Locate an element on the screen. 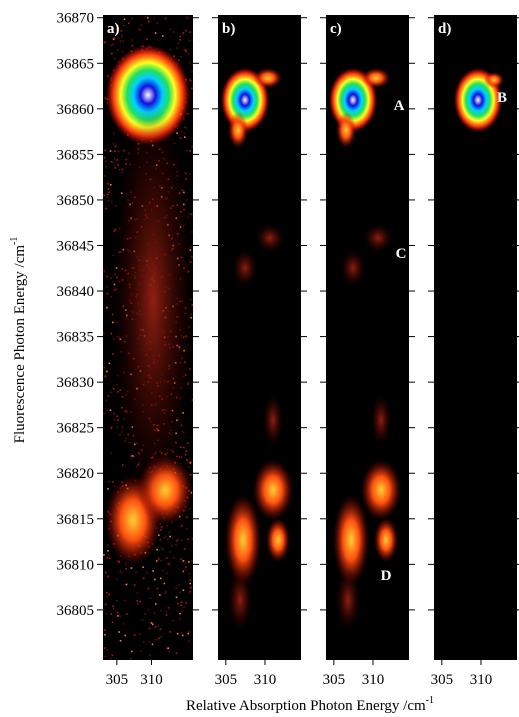  x-label-text: Relative Absorption Photon Energy /cm is located at coordinates (306, 706).